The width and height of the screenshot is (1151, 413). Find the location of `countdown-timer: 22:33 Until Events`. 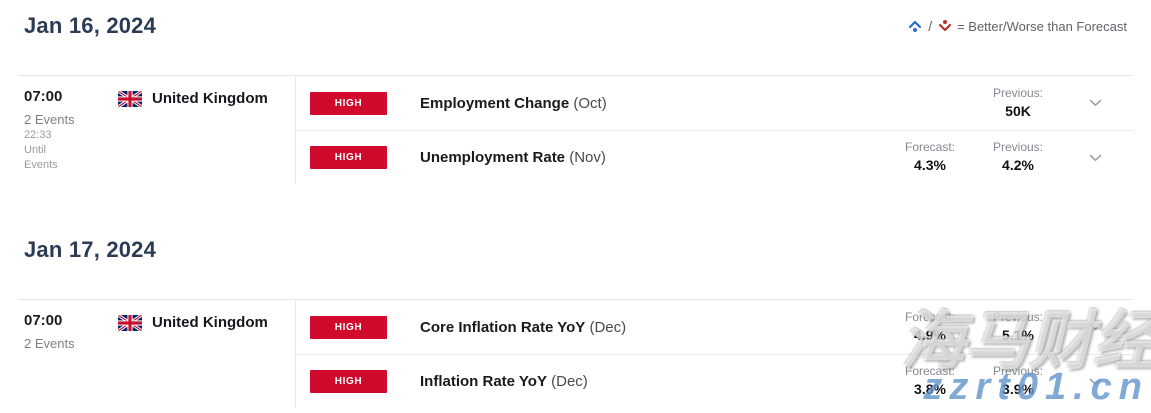

countdown-timer: 22:33 Until Events is located at coordinates (71, 150).